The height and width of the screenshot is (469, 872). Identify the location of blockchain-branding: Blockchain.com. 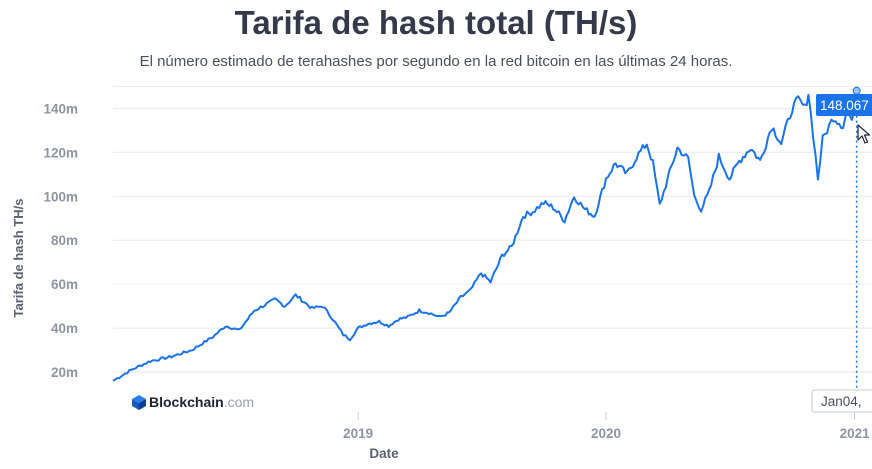
(193, 402).